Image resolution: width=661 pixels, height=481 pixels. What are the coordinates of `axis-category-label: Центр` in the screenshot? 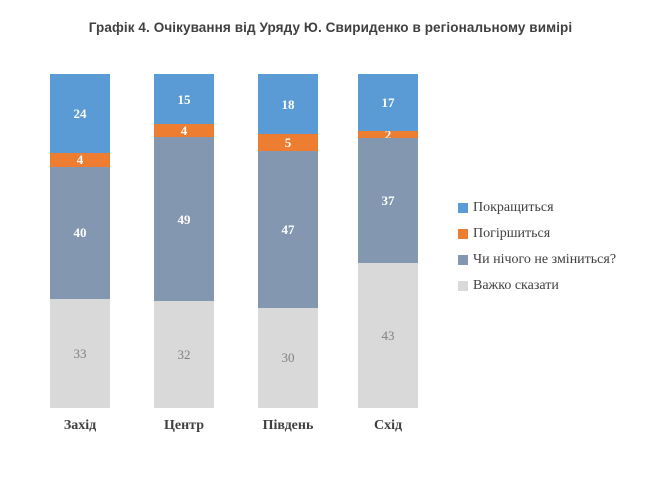 It's located at (183, 425).